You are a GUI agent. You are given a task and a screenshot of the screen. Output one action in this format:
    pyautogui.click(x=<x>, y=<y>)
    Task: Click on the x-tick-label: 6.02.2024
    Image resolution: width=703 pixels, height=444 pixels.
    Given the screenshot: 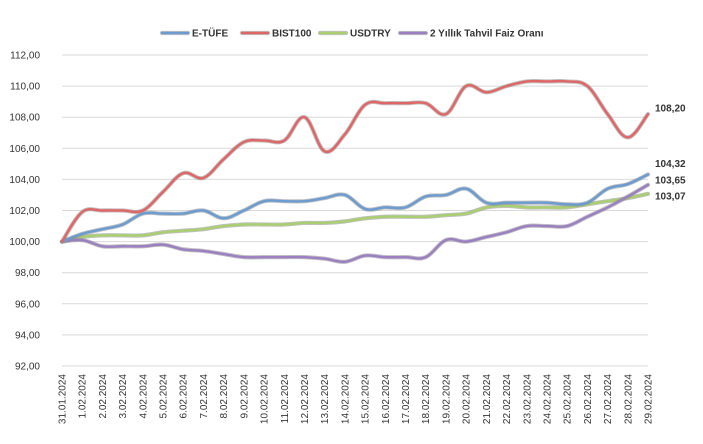 What is the action you would take?
    pyautogui.click(x=184, y=396)
    